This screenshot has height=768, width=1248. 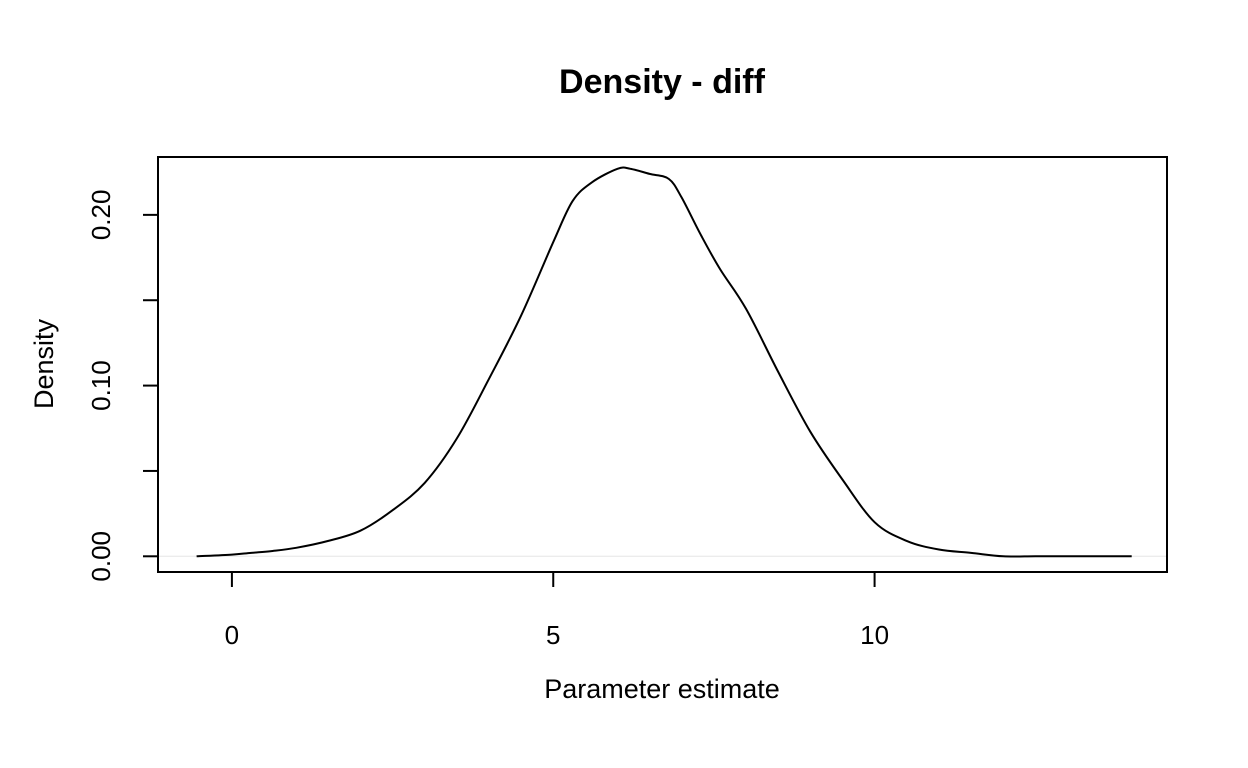 What do you see at coordinates (553, 635) in the screenshot?
I see `x-tick-label: 5` at bounding box center [553, 635].